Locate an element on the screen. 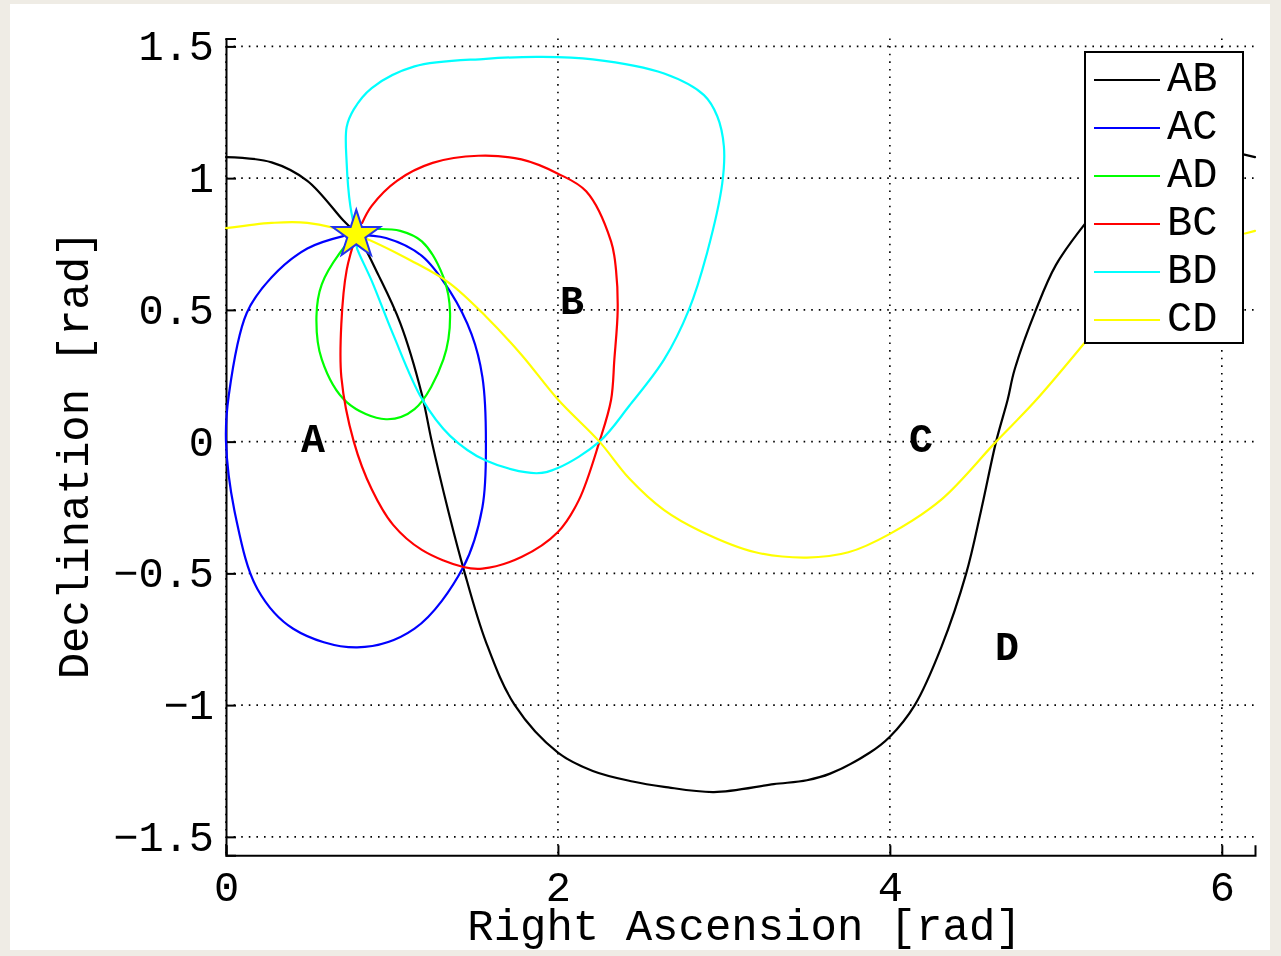 The image size is (1281, 956). y-tick-label: −1 is located at coordinates (188, 708).